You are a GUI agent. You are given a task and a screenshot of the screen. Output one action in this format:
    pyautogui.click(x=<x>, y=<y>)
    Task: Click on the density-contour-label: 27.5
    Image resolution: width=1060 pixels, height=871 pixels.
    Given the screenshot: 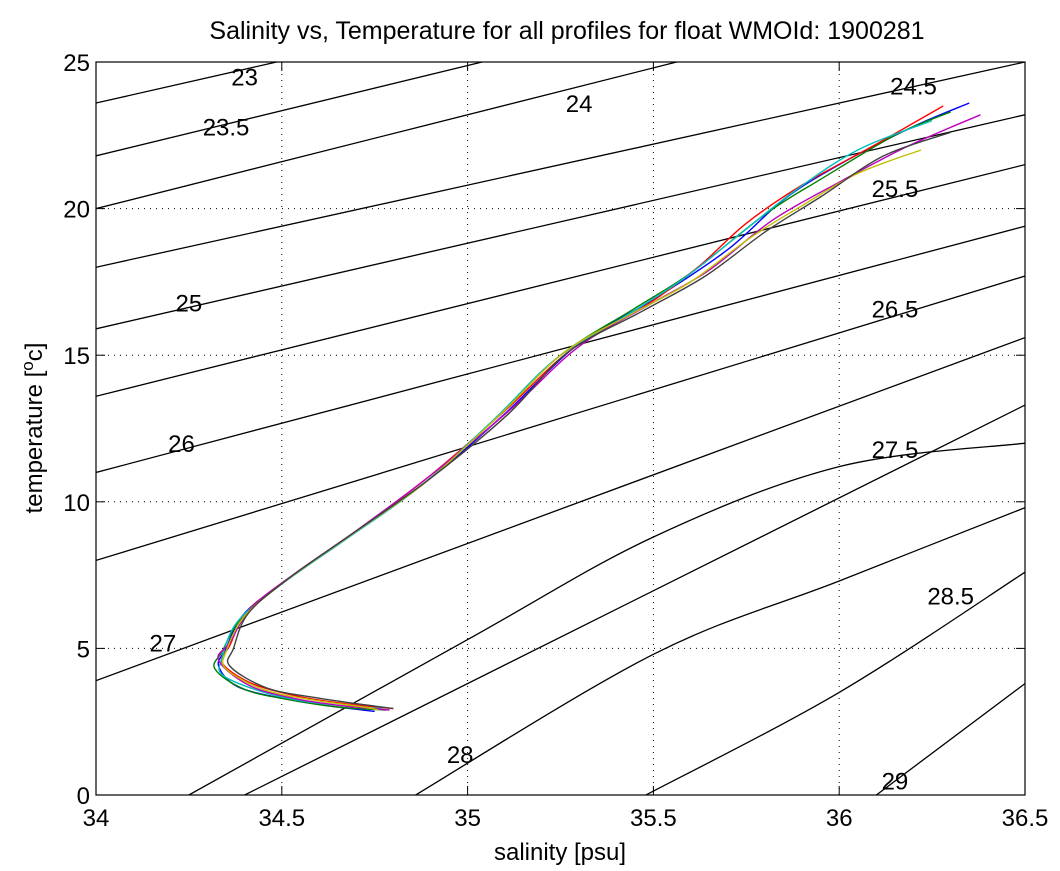 What is the action you would take?
    pyautogui.click(x=895, y=450)
    